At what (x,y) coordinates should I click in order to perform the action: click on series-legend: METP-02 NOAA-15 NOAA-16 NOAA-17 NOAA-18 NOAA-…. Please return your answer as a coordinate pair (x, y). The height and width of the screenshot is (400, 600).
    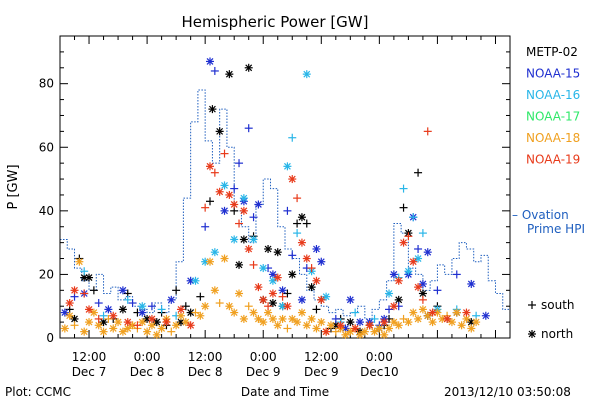
    Looking at the image, I should click on (553, 106).